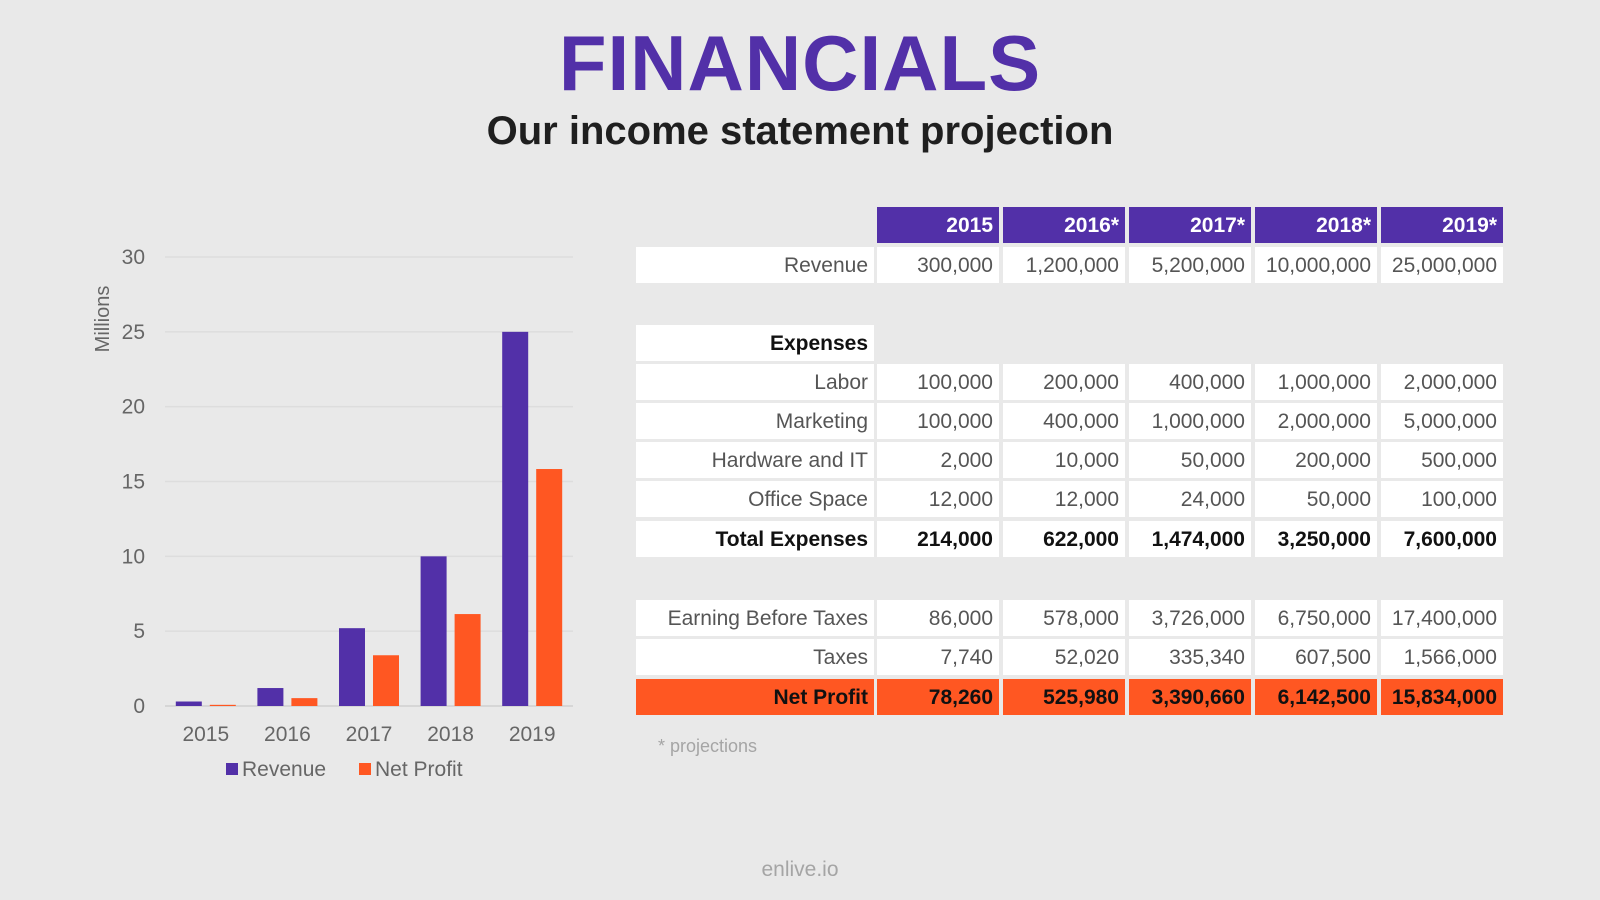 The height and width of the screenshot is (900, 1600). What do you see at coordinates (386, 680) in the screenshot?
I see `net-profit-bar-2017` at bounding box center [386, 680].